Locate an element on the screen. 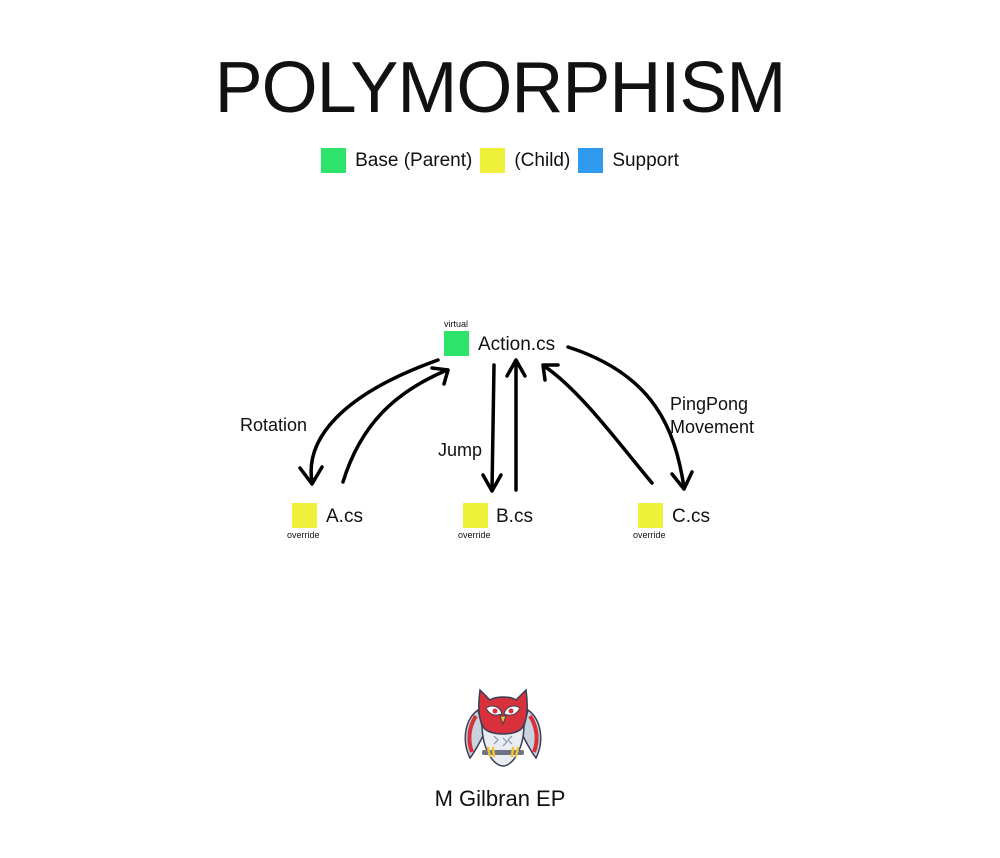 The image size is (1000, 858). b-node-label: B.cs is located at coordinates (514, 516).